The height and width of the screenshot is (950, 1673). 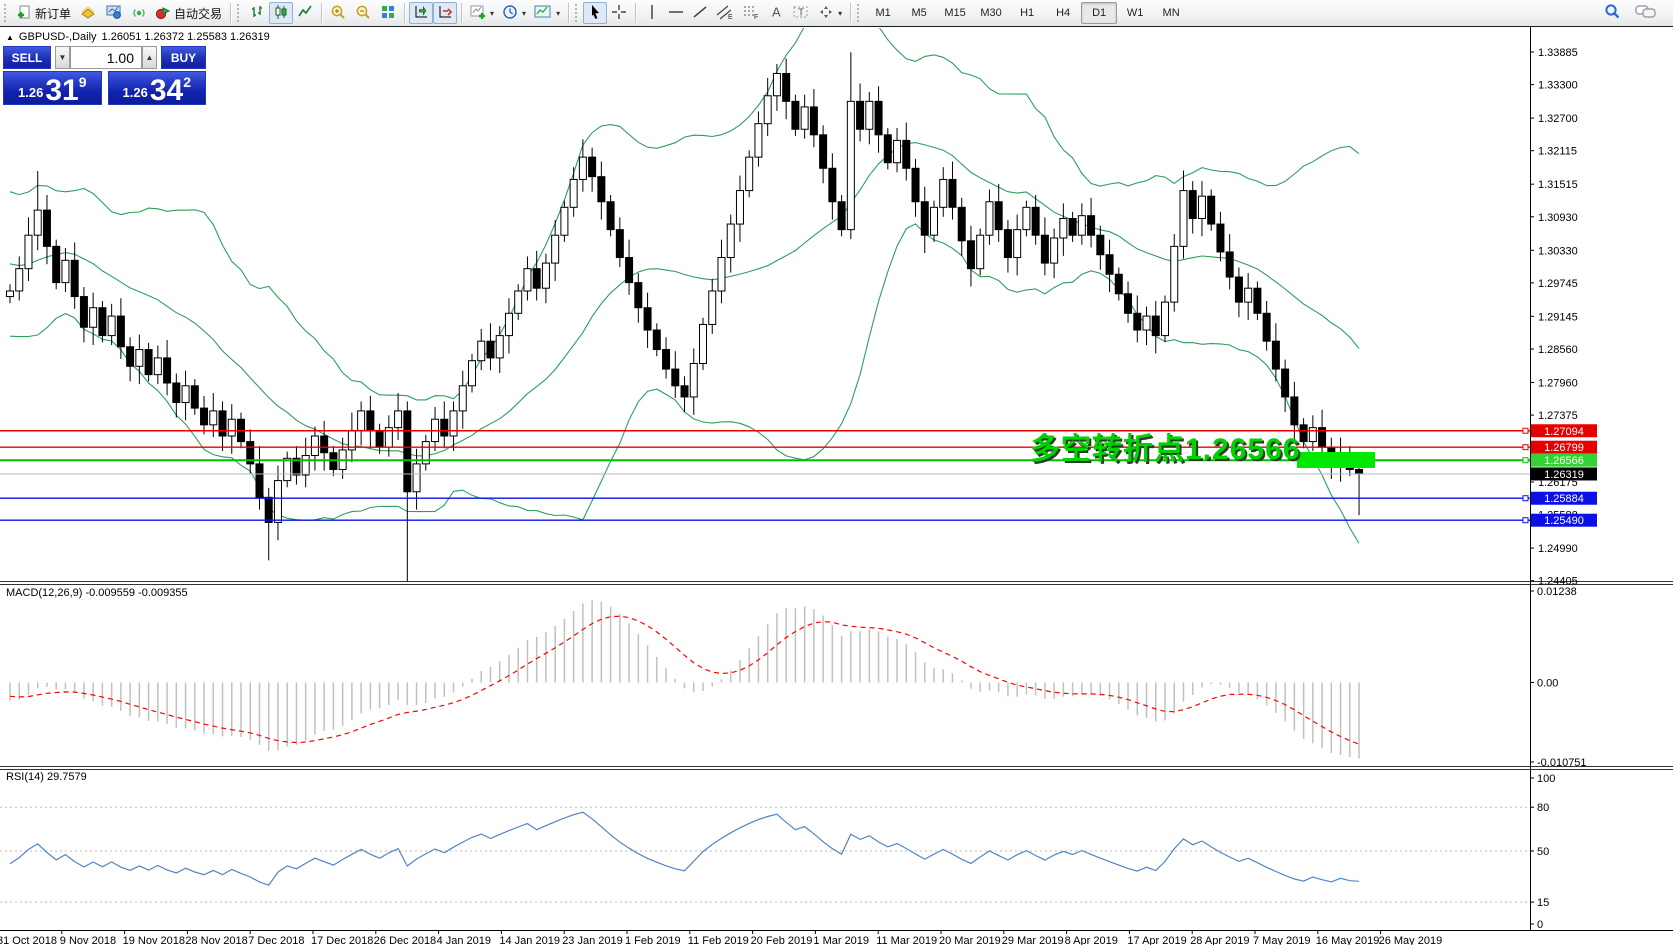 I want to click on pivot-annotation-text: 多空转折点1.26566, so click(x=1165, y=449).